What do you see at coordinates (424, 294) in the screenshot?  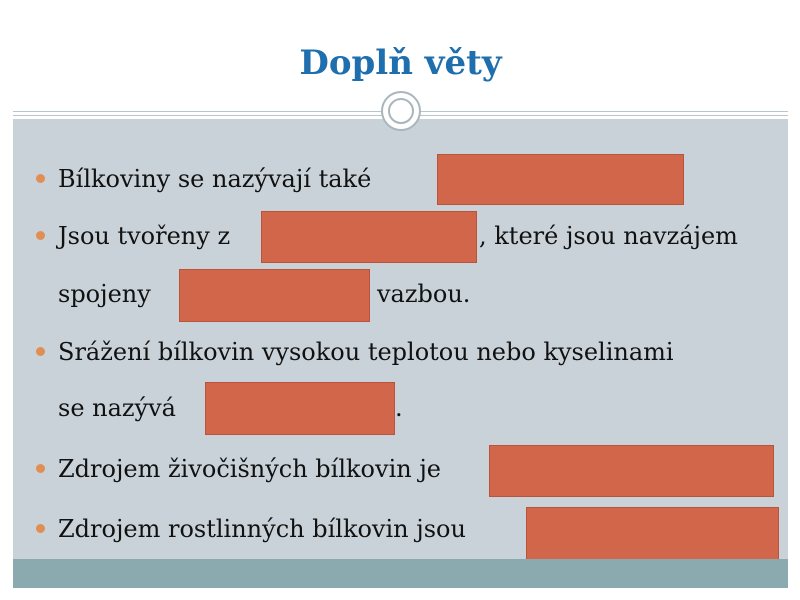 I see `item-2-text-d: vazbou.` at bounding box center [424, 294].